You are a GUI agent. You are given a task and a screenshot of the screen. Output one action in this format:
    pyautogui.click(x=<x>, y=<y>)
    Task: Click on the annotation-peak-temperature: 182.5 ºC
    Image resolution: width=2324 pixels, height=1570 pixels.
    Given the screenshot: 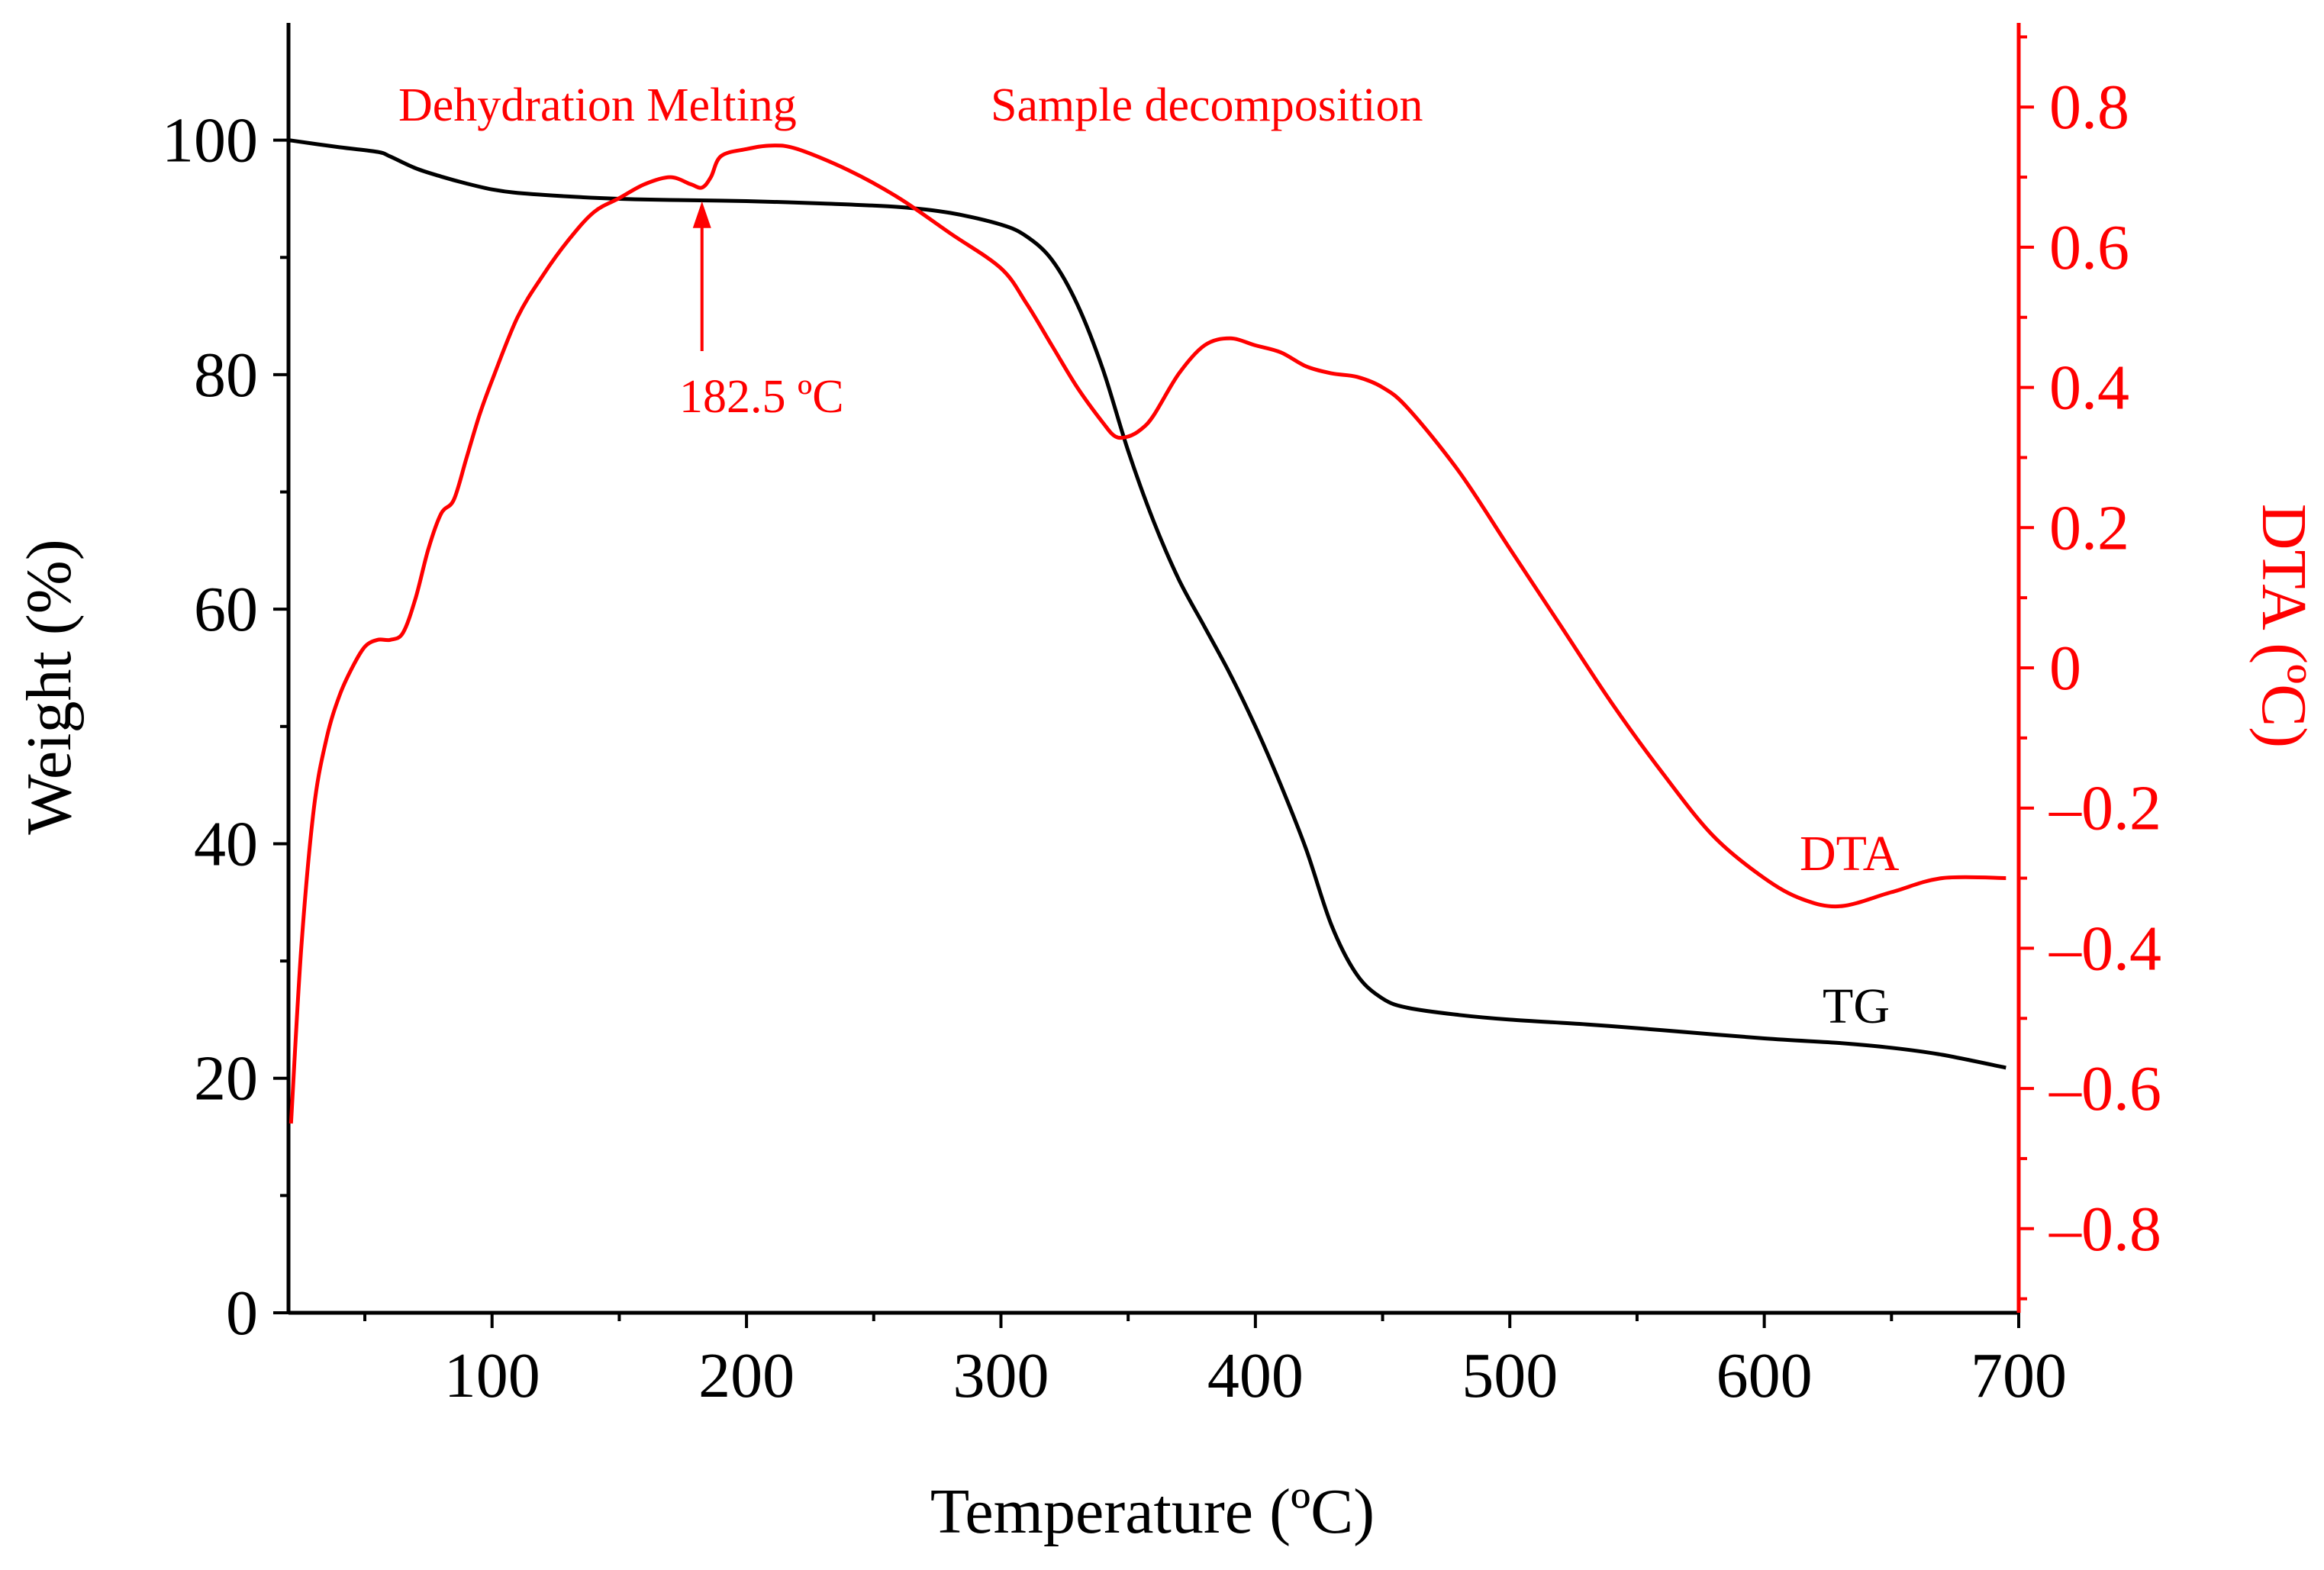 What is the action you would take?
    pyautogui.click(x=762, y=397)
    